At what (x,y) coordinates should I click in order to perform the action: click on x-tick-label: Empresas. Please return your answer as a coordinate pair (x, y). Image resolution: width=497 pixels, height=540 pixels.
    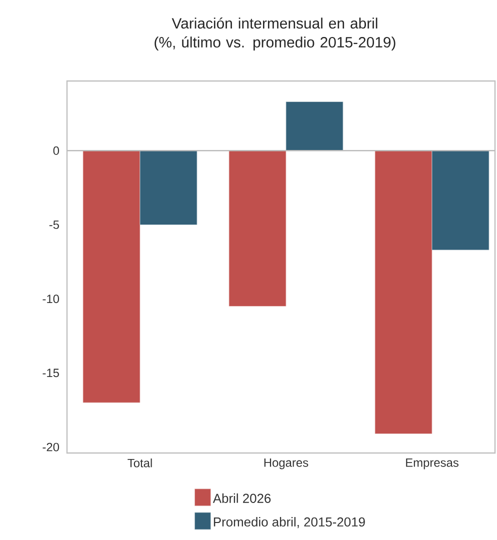
    Looking at the image, I should click on (432, 464).